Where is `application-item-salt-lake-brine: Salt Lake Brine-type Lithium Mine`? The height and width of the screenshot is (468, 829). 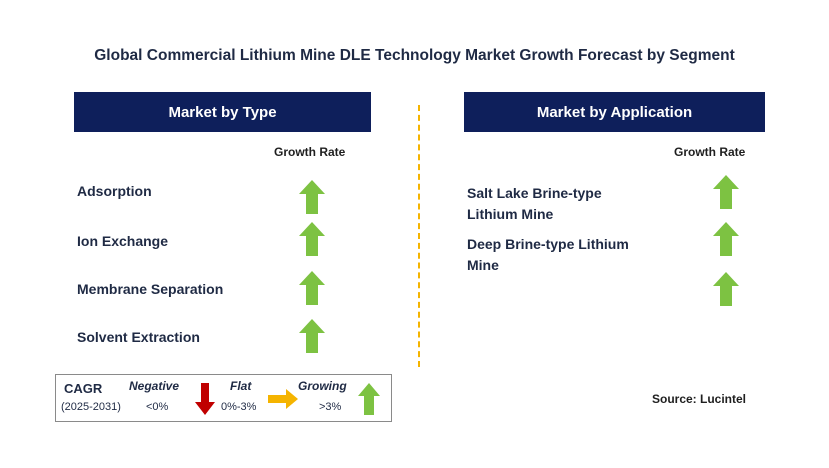 application-item-salt-lake-brine: Salt Lake Brine-type Lithium Mine is located at coordinates (534, 204).